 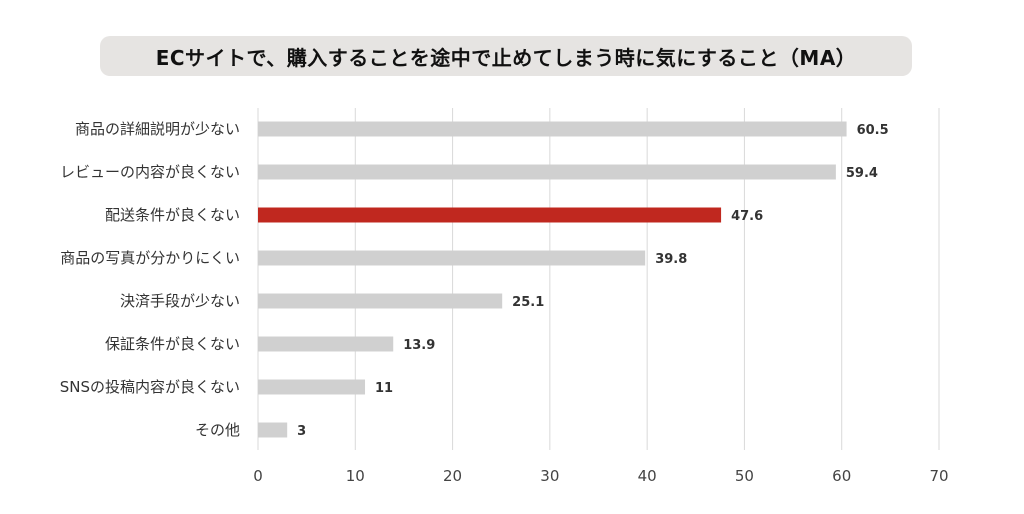 What do you see at coordinates (671, 259) in the screenshot?
I see `data-label: 39.8` at bounding box center [671, 259].